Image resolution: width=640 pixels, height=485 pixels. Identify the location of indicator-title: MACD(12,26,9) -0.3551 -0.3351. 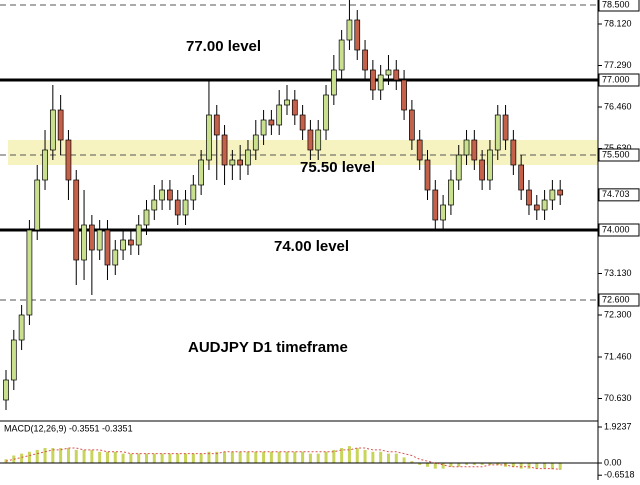
(68, 428).